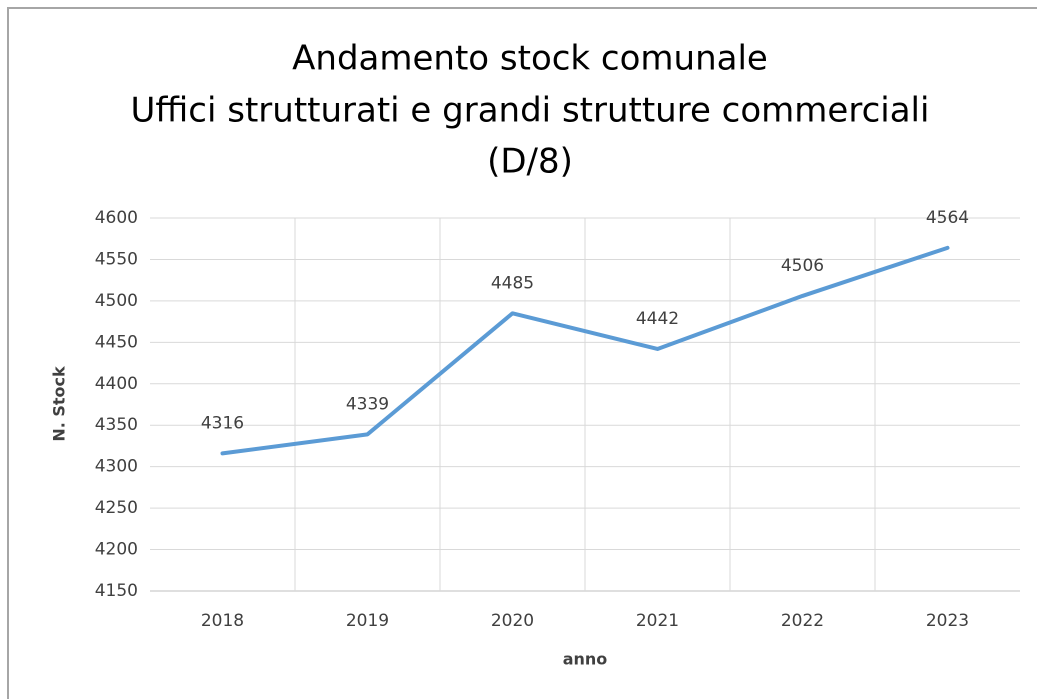 The width and height of the screenshot is (1037, 699). What do you see at coordinates (116, 508) in the screenshot?
I see `y-tick-label: 4250` at bounding box center [116, 508].